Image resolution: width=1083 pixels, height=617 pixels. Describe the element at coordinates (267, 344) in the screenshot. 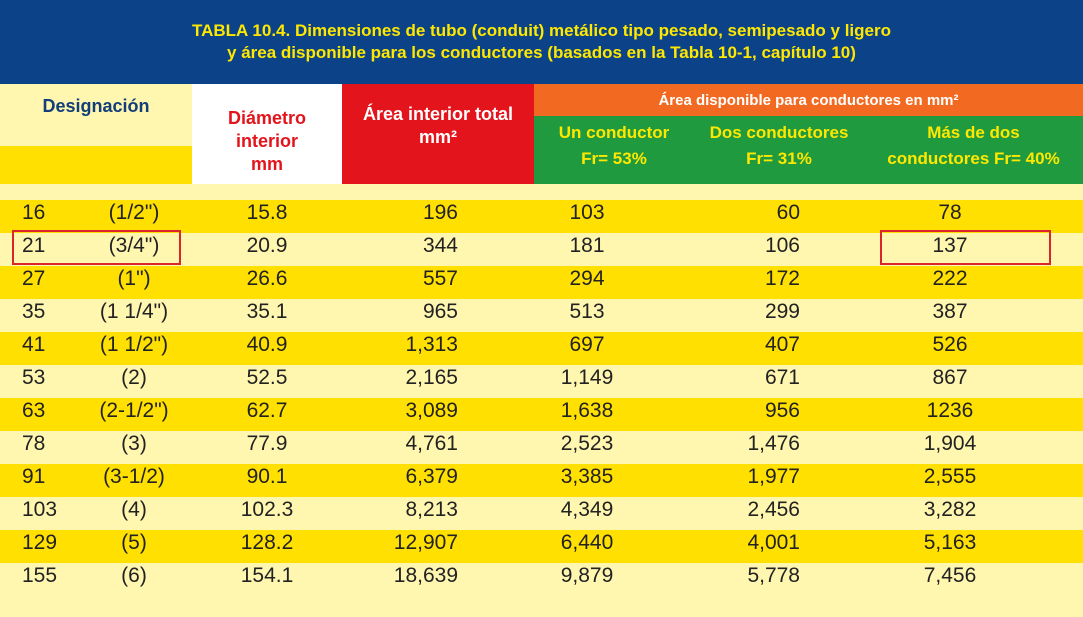

I see `inner-diameter-cell: 40.9` at that location.